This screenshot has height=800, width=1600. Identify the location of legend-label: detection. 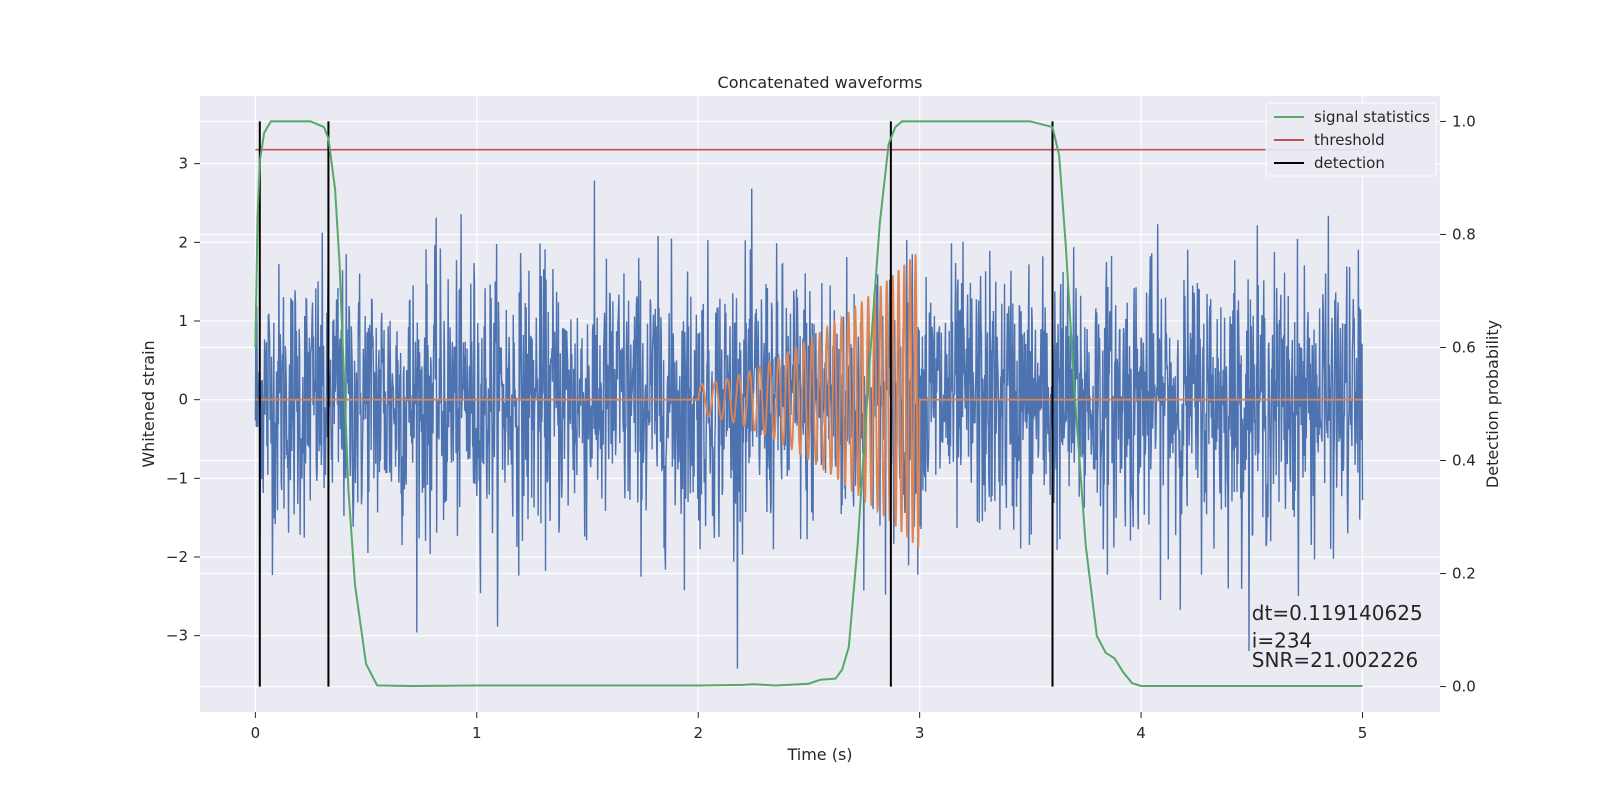
(1349, 163).